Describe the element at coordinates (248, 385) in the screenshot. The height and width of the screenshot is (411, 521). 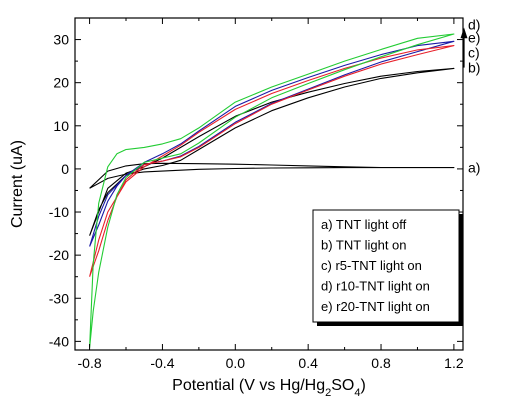
I see `x-axis-title-prefix: Potential (V vs Hg/Hg` at that location.